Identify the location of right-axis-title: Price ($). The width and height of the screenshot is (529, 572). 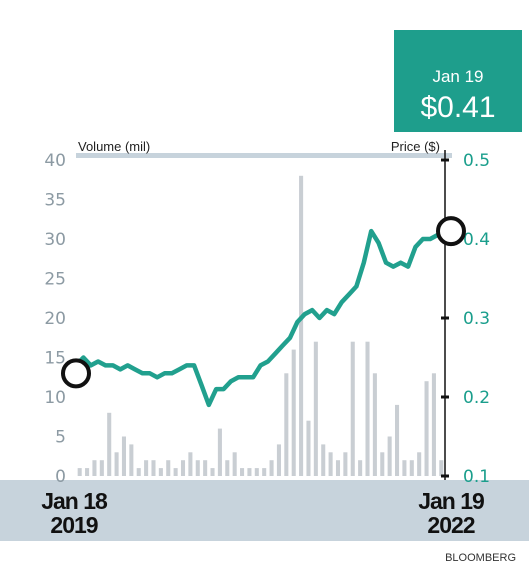
(415, 146).